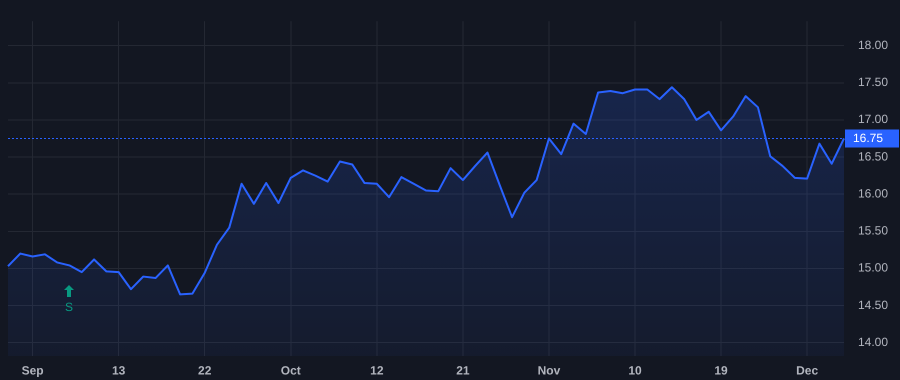 The image size is (900, 380). What do you see at coordinates (807, 371) in the screenshot?
I see `x-tick-label: Dec` at bounding box center [807, 371].